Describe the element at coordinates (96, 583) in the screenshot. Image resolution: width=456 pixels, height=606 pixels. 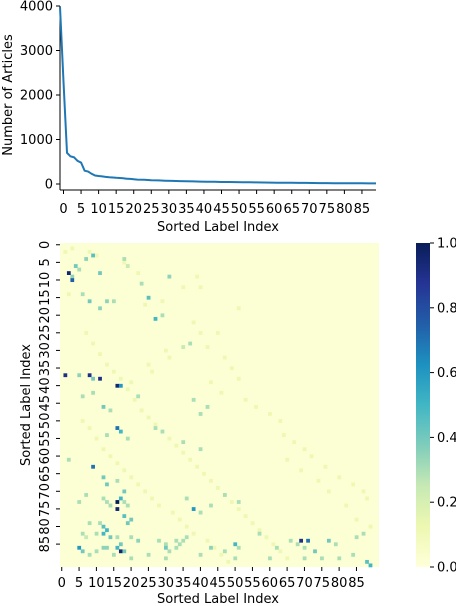
I see `heatmap-x-tick-label: 10` at that location.